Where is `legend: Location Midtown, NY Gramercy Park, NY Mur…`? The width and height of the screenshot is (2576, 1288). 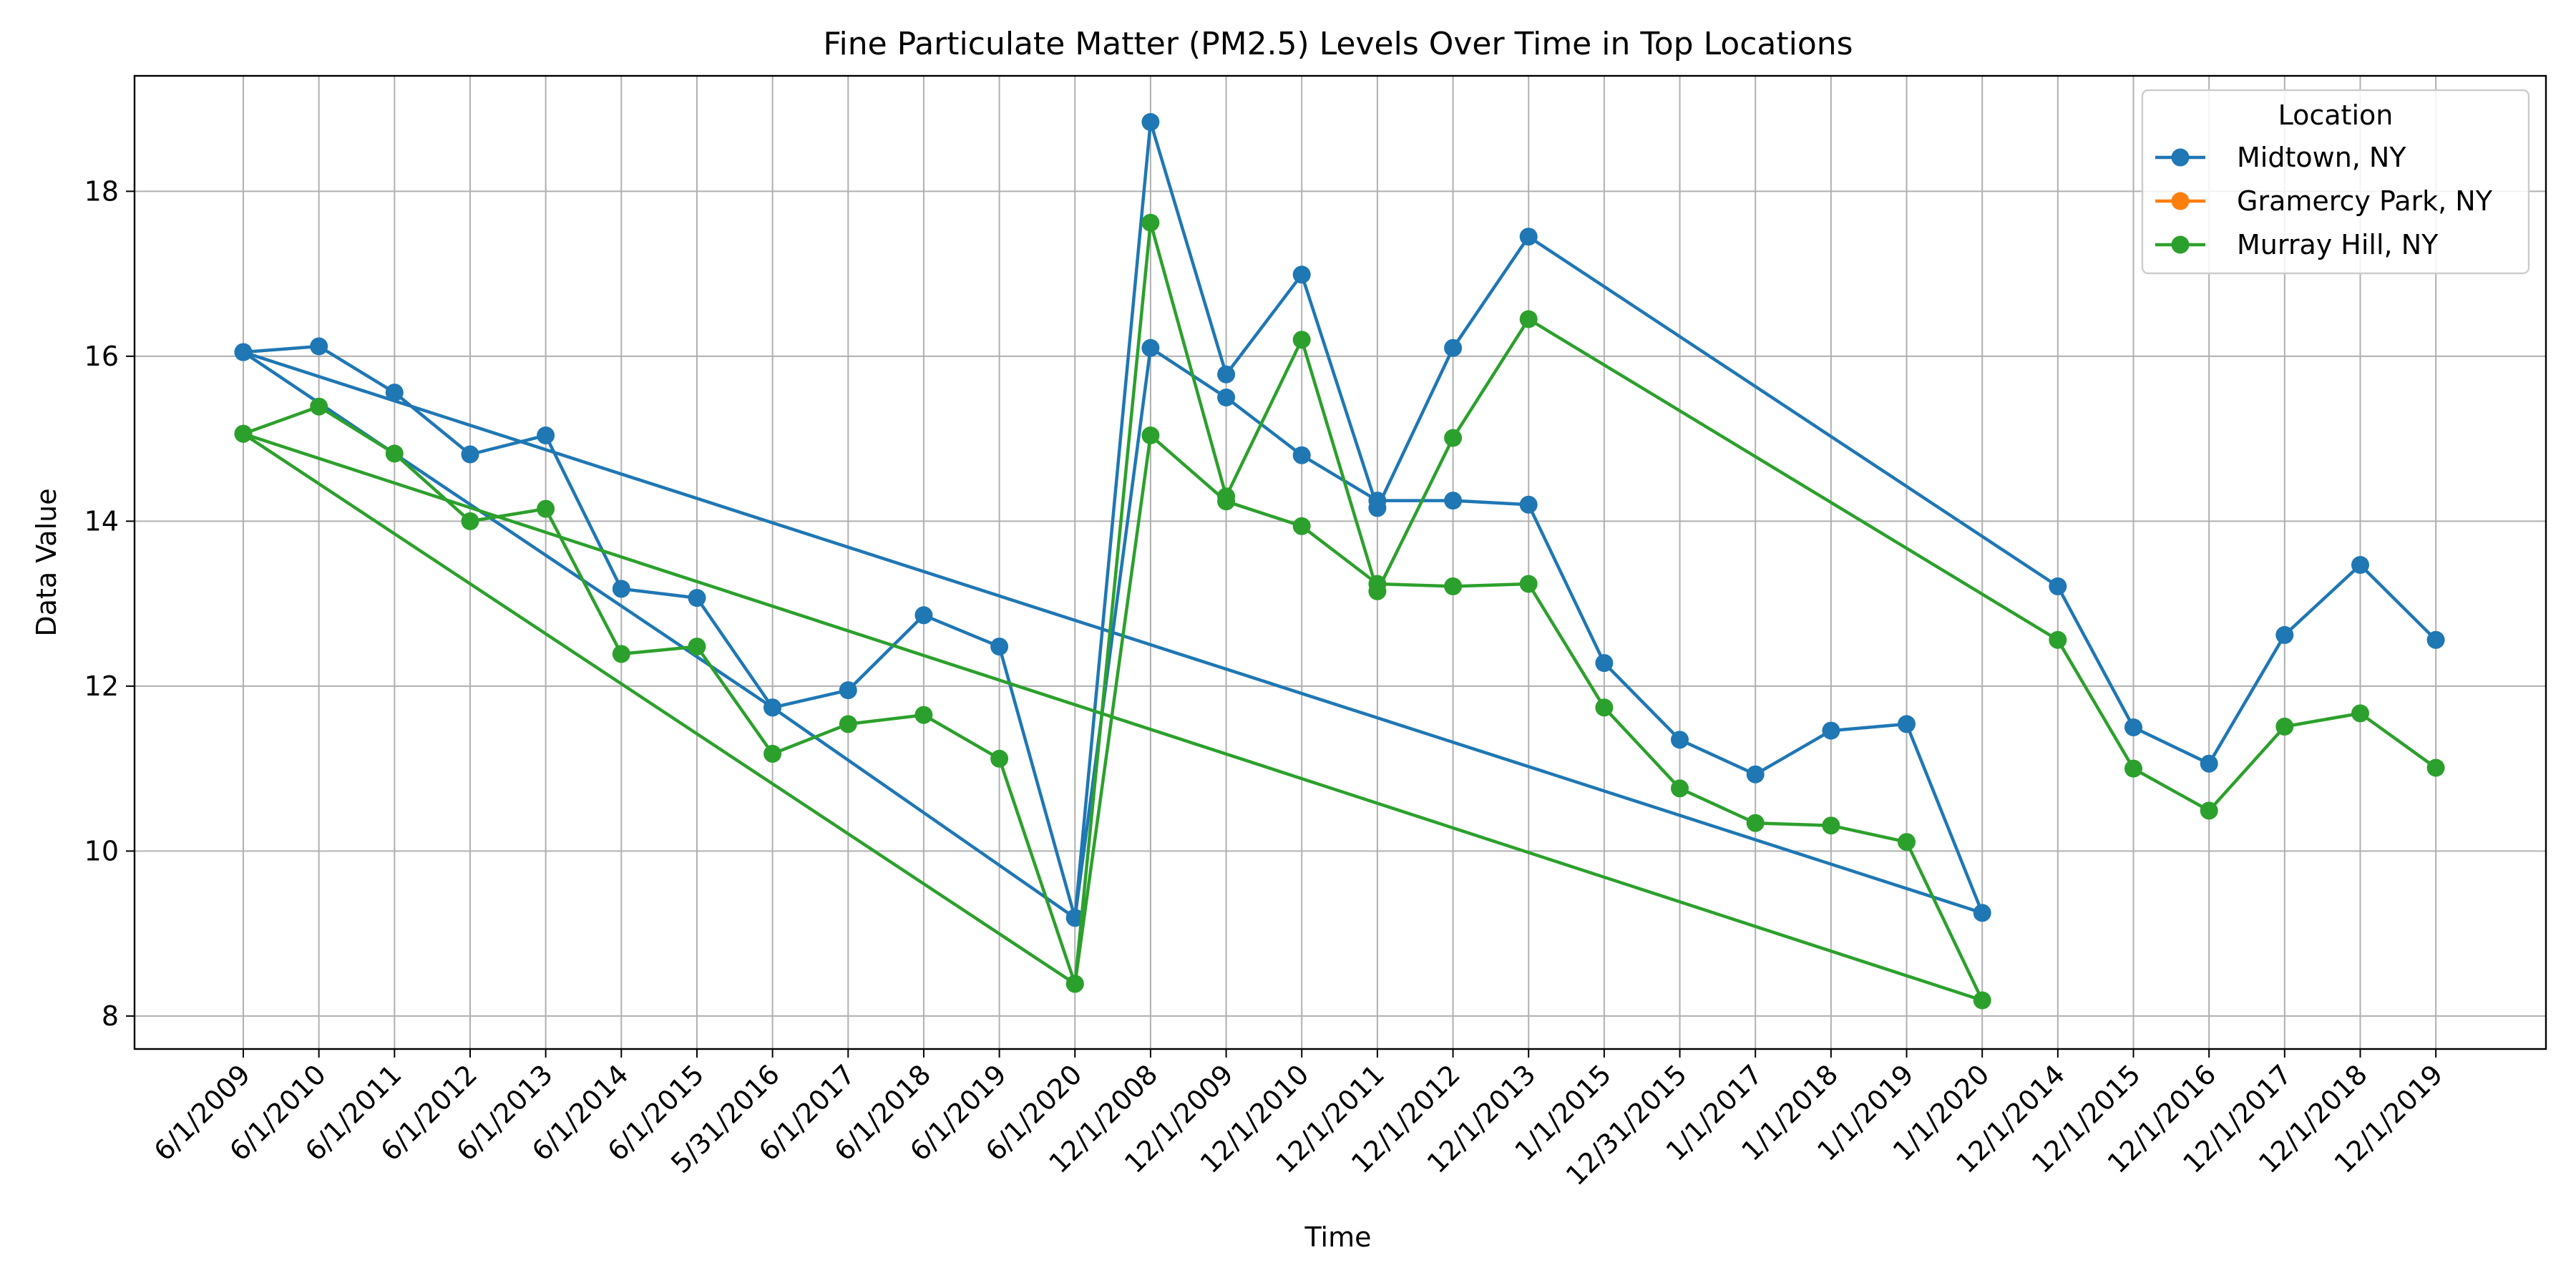
legend: Location Midtown, NY Gramercy Park, NY Mur… is located at coordinates (2335, 182).